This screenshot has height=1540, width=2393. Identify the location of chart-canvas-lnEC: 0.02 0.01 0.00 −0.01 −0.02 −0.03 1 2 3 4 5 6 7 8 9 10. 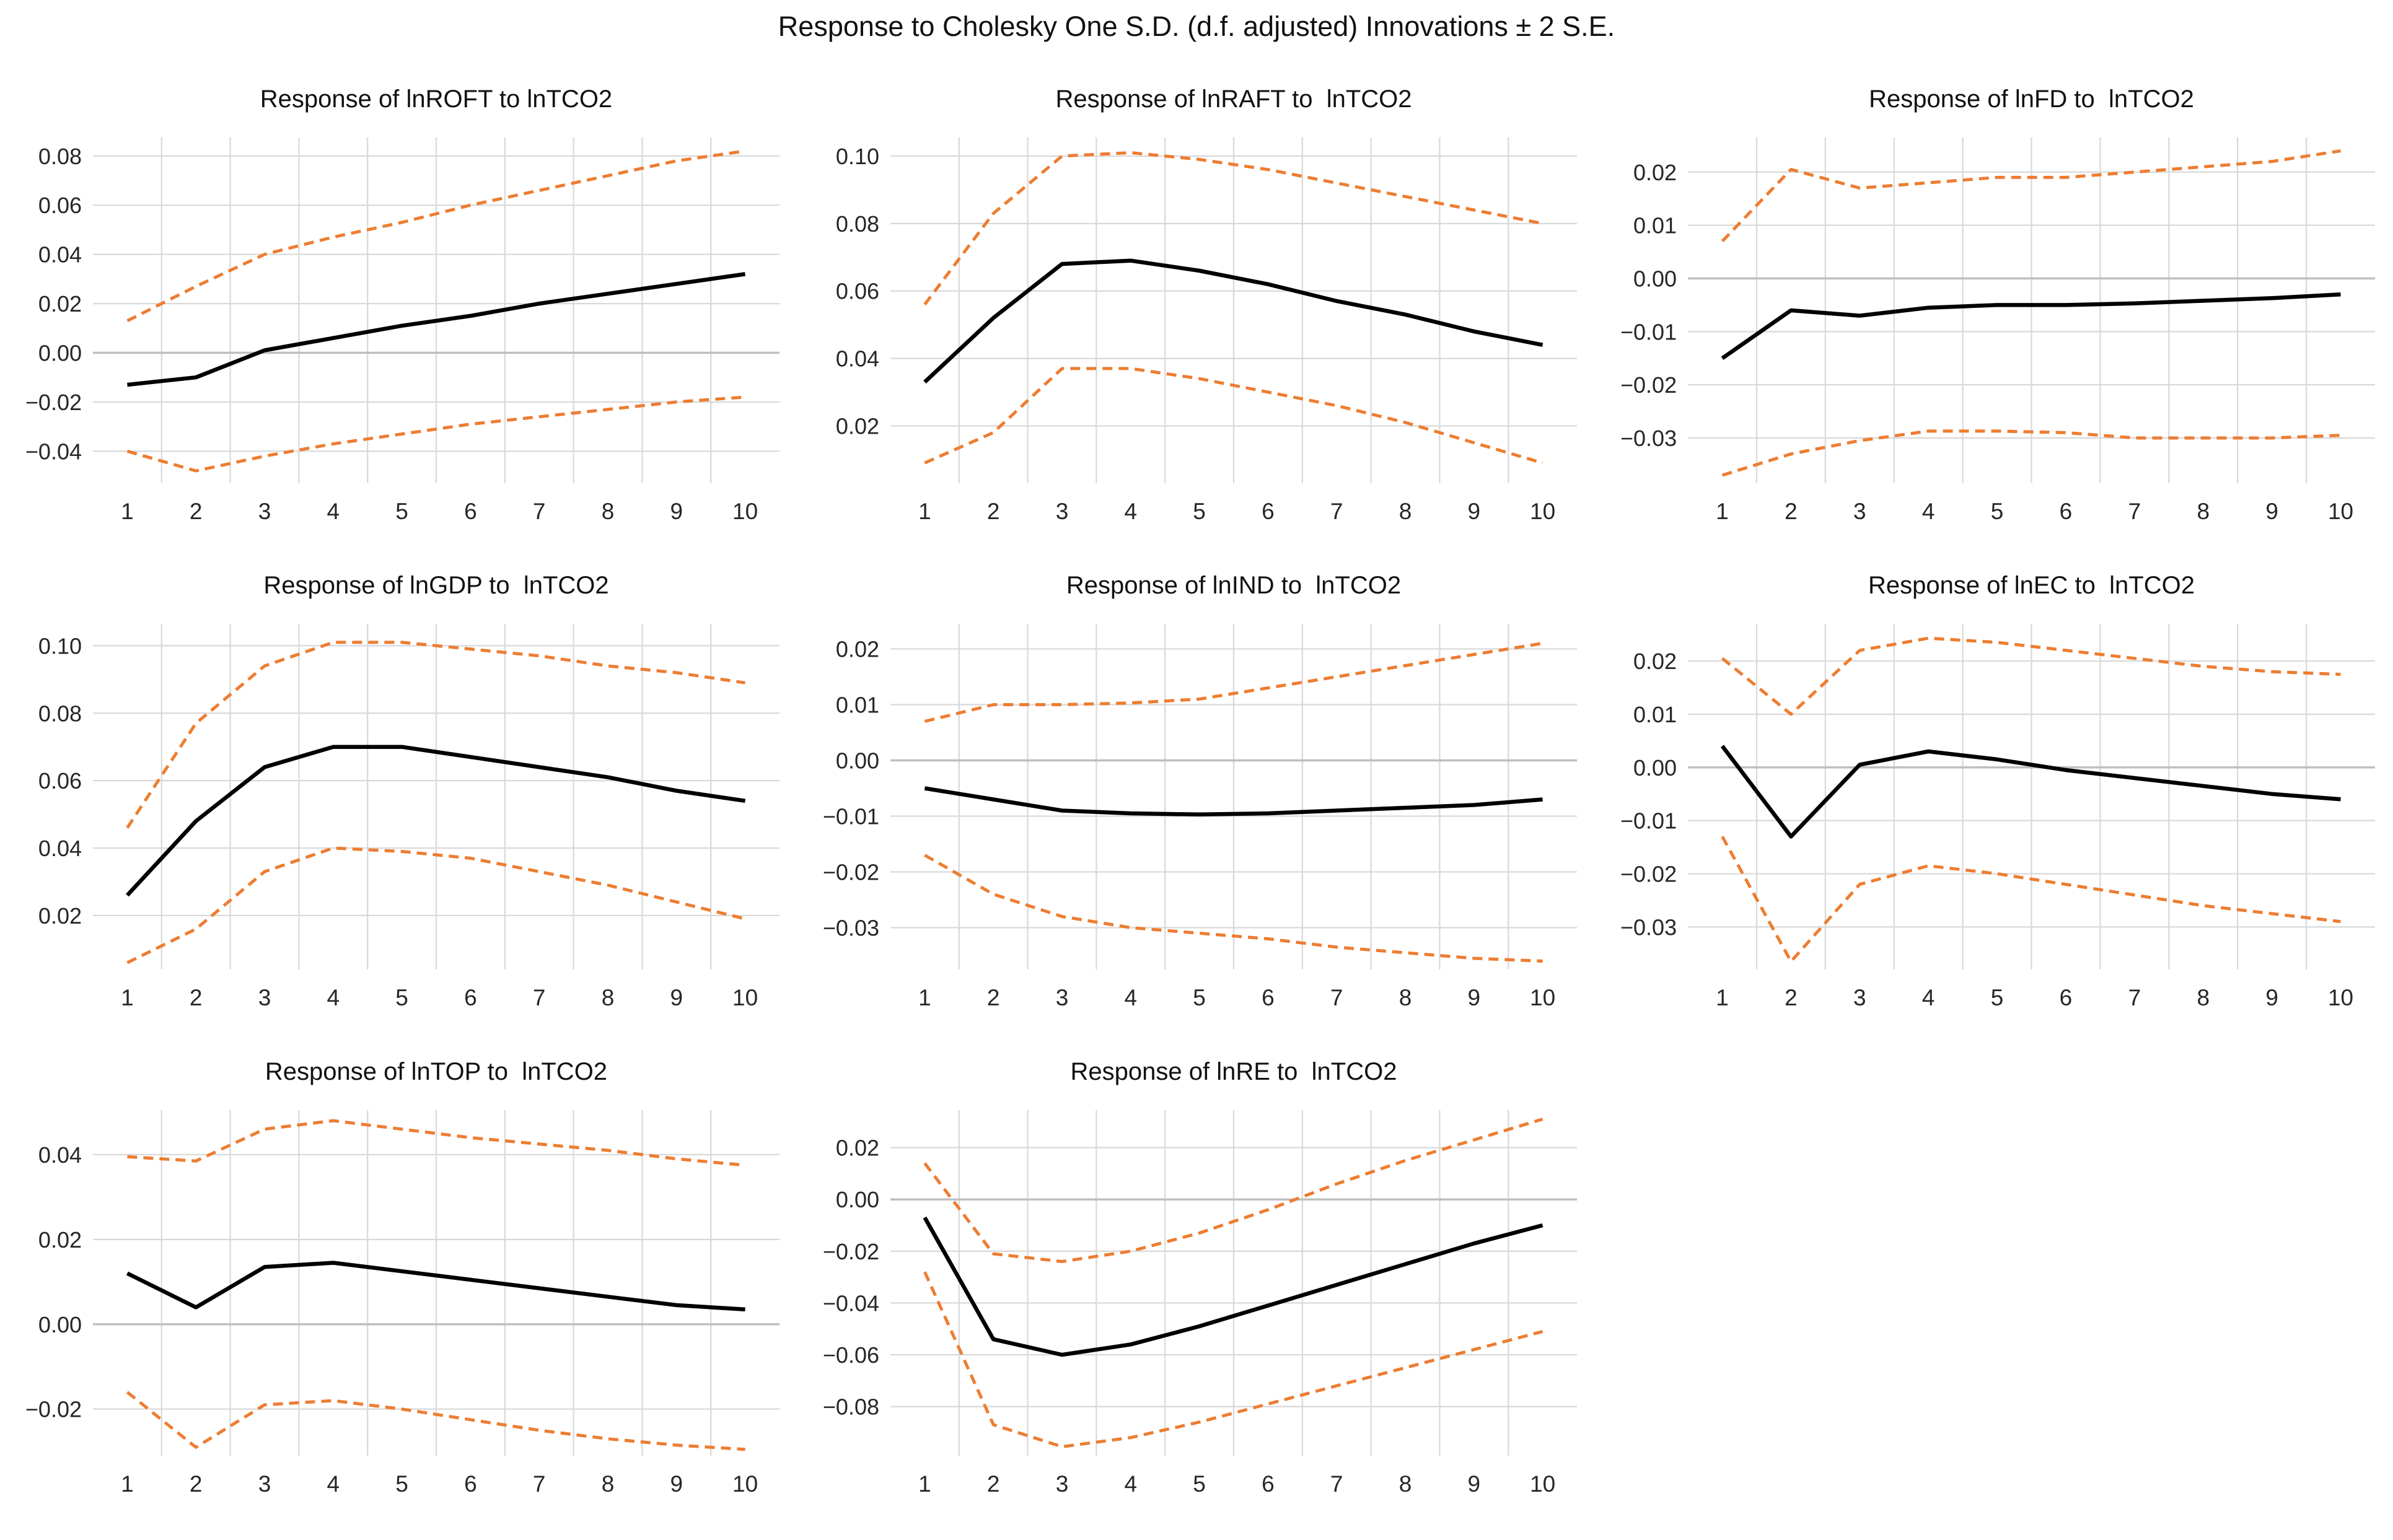
(1997, 817).